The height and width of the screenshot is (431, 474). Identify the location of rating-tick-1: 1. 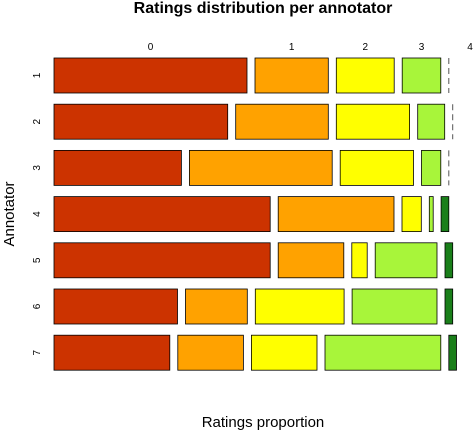
(292, 47).